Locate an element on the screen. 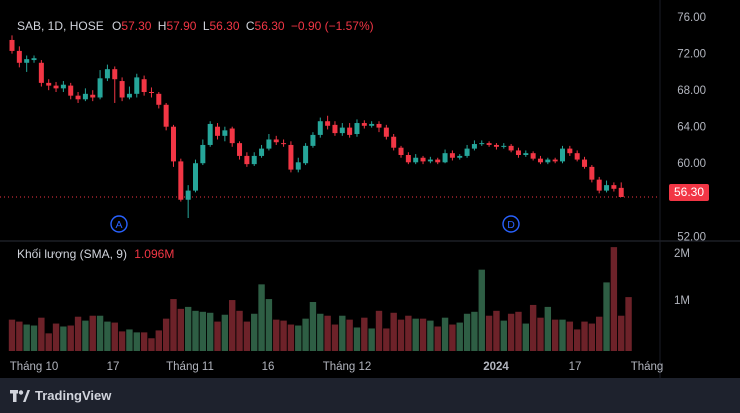 The height and width of the screenshot is (413, 740). event-marker-label: D is located at coordinates (511, 225).